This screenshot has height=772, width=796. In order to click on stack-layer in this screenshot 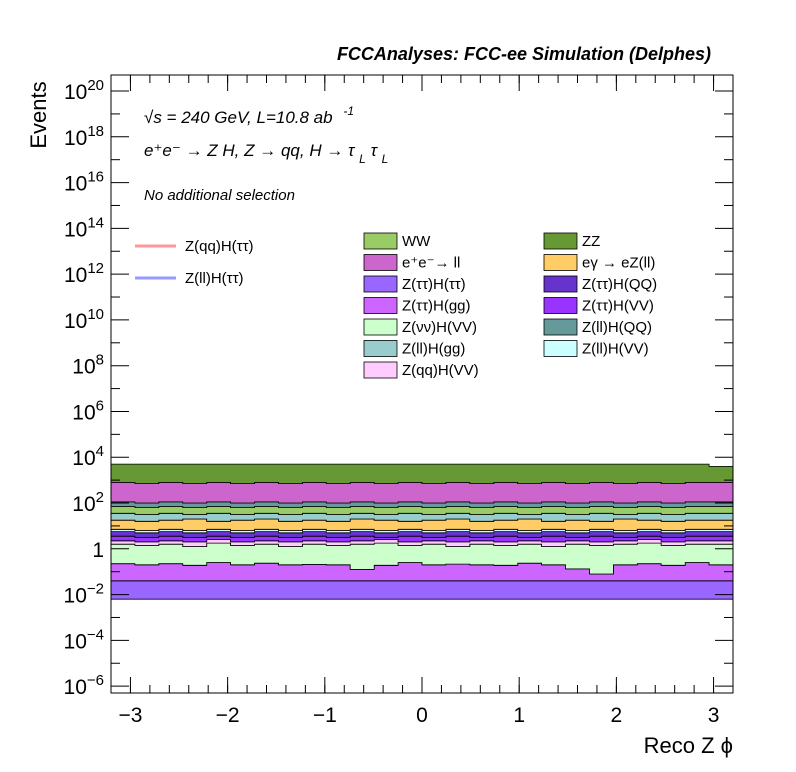, I will do `click(422, 531)`.